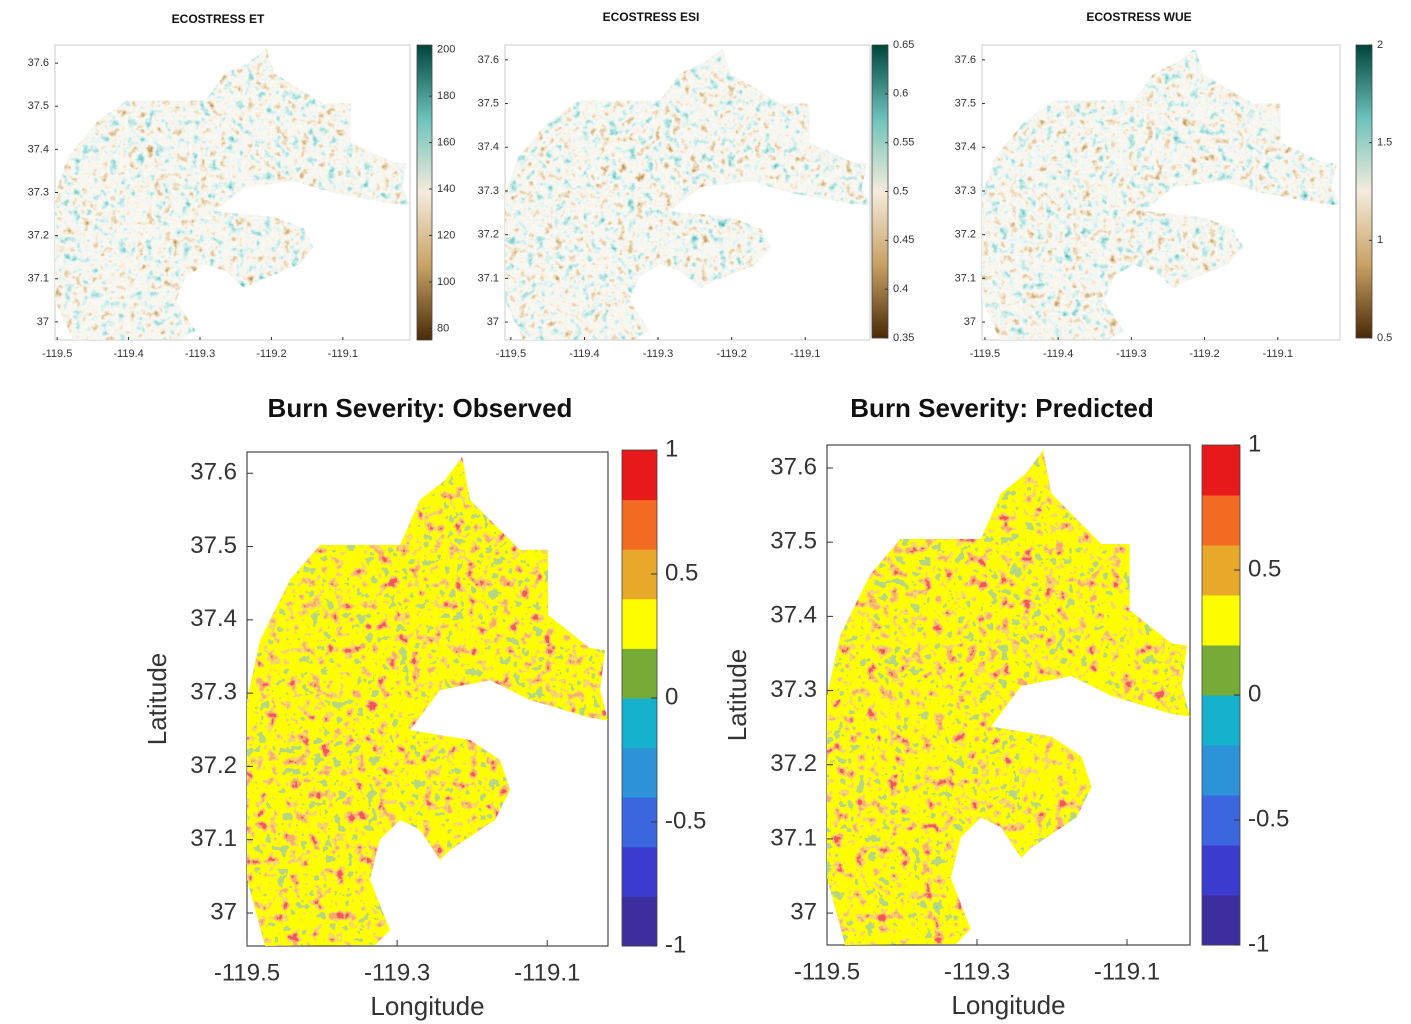  Describe the element at coordinates (1384, 143) in the screenshot. I see `colorbar-tick-label: 1.5` at that location.